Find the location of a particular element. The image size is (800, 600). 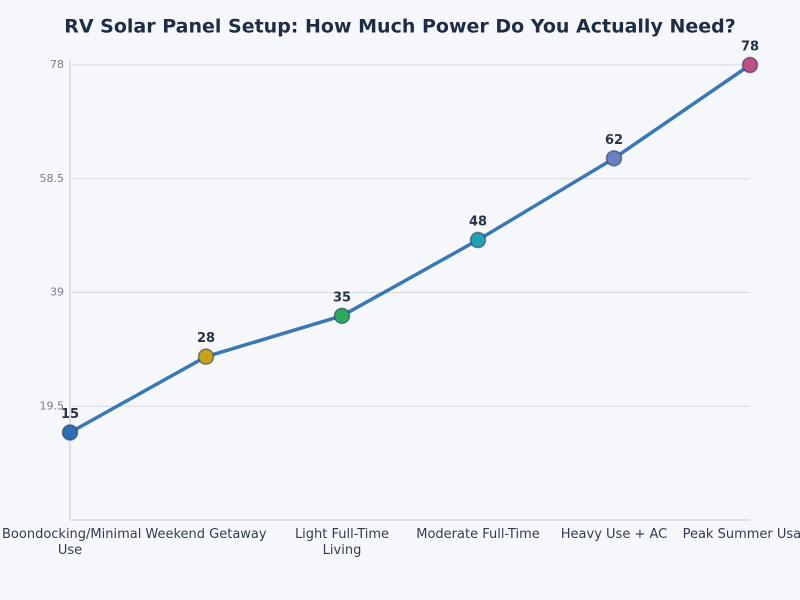

x-tick-label: Moderate Full-Time is located at coordinates (478, 534).